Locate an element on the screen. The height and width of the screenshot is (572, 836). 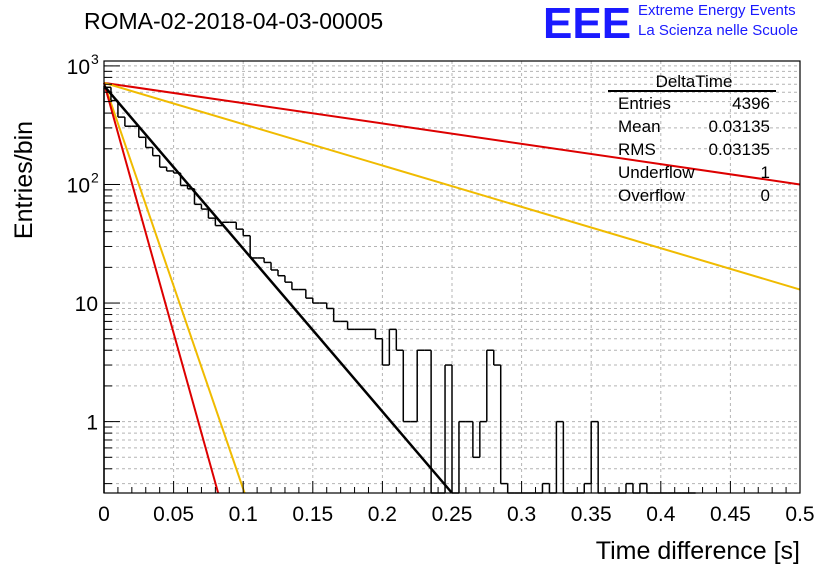
x-tick-label: 0.2 is located at coordinates (382, 514).